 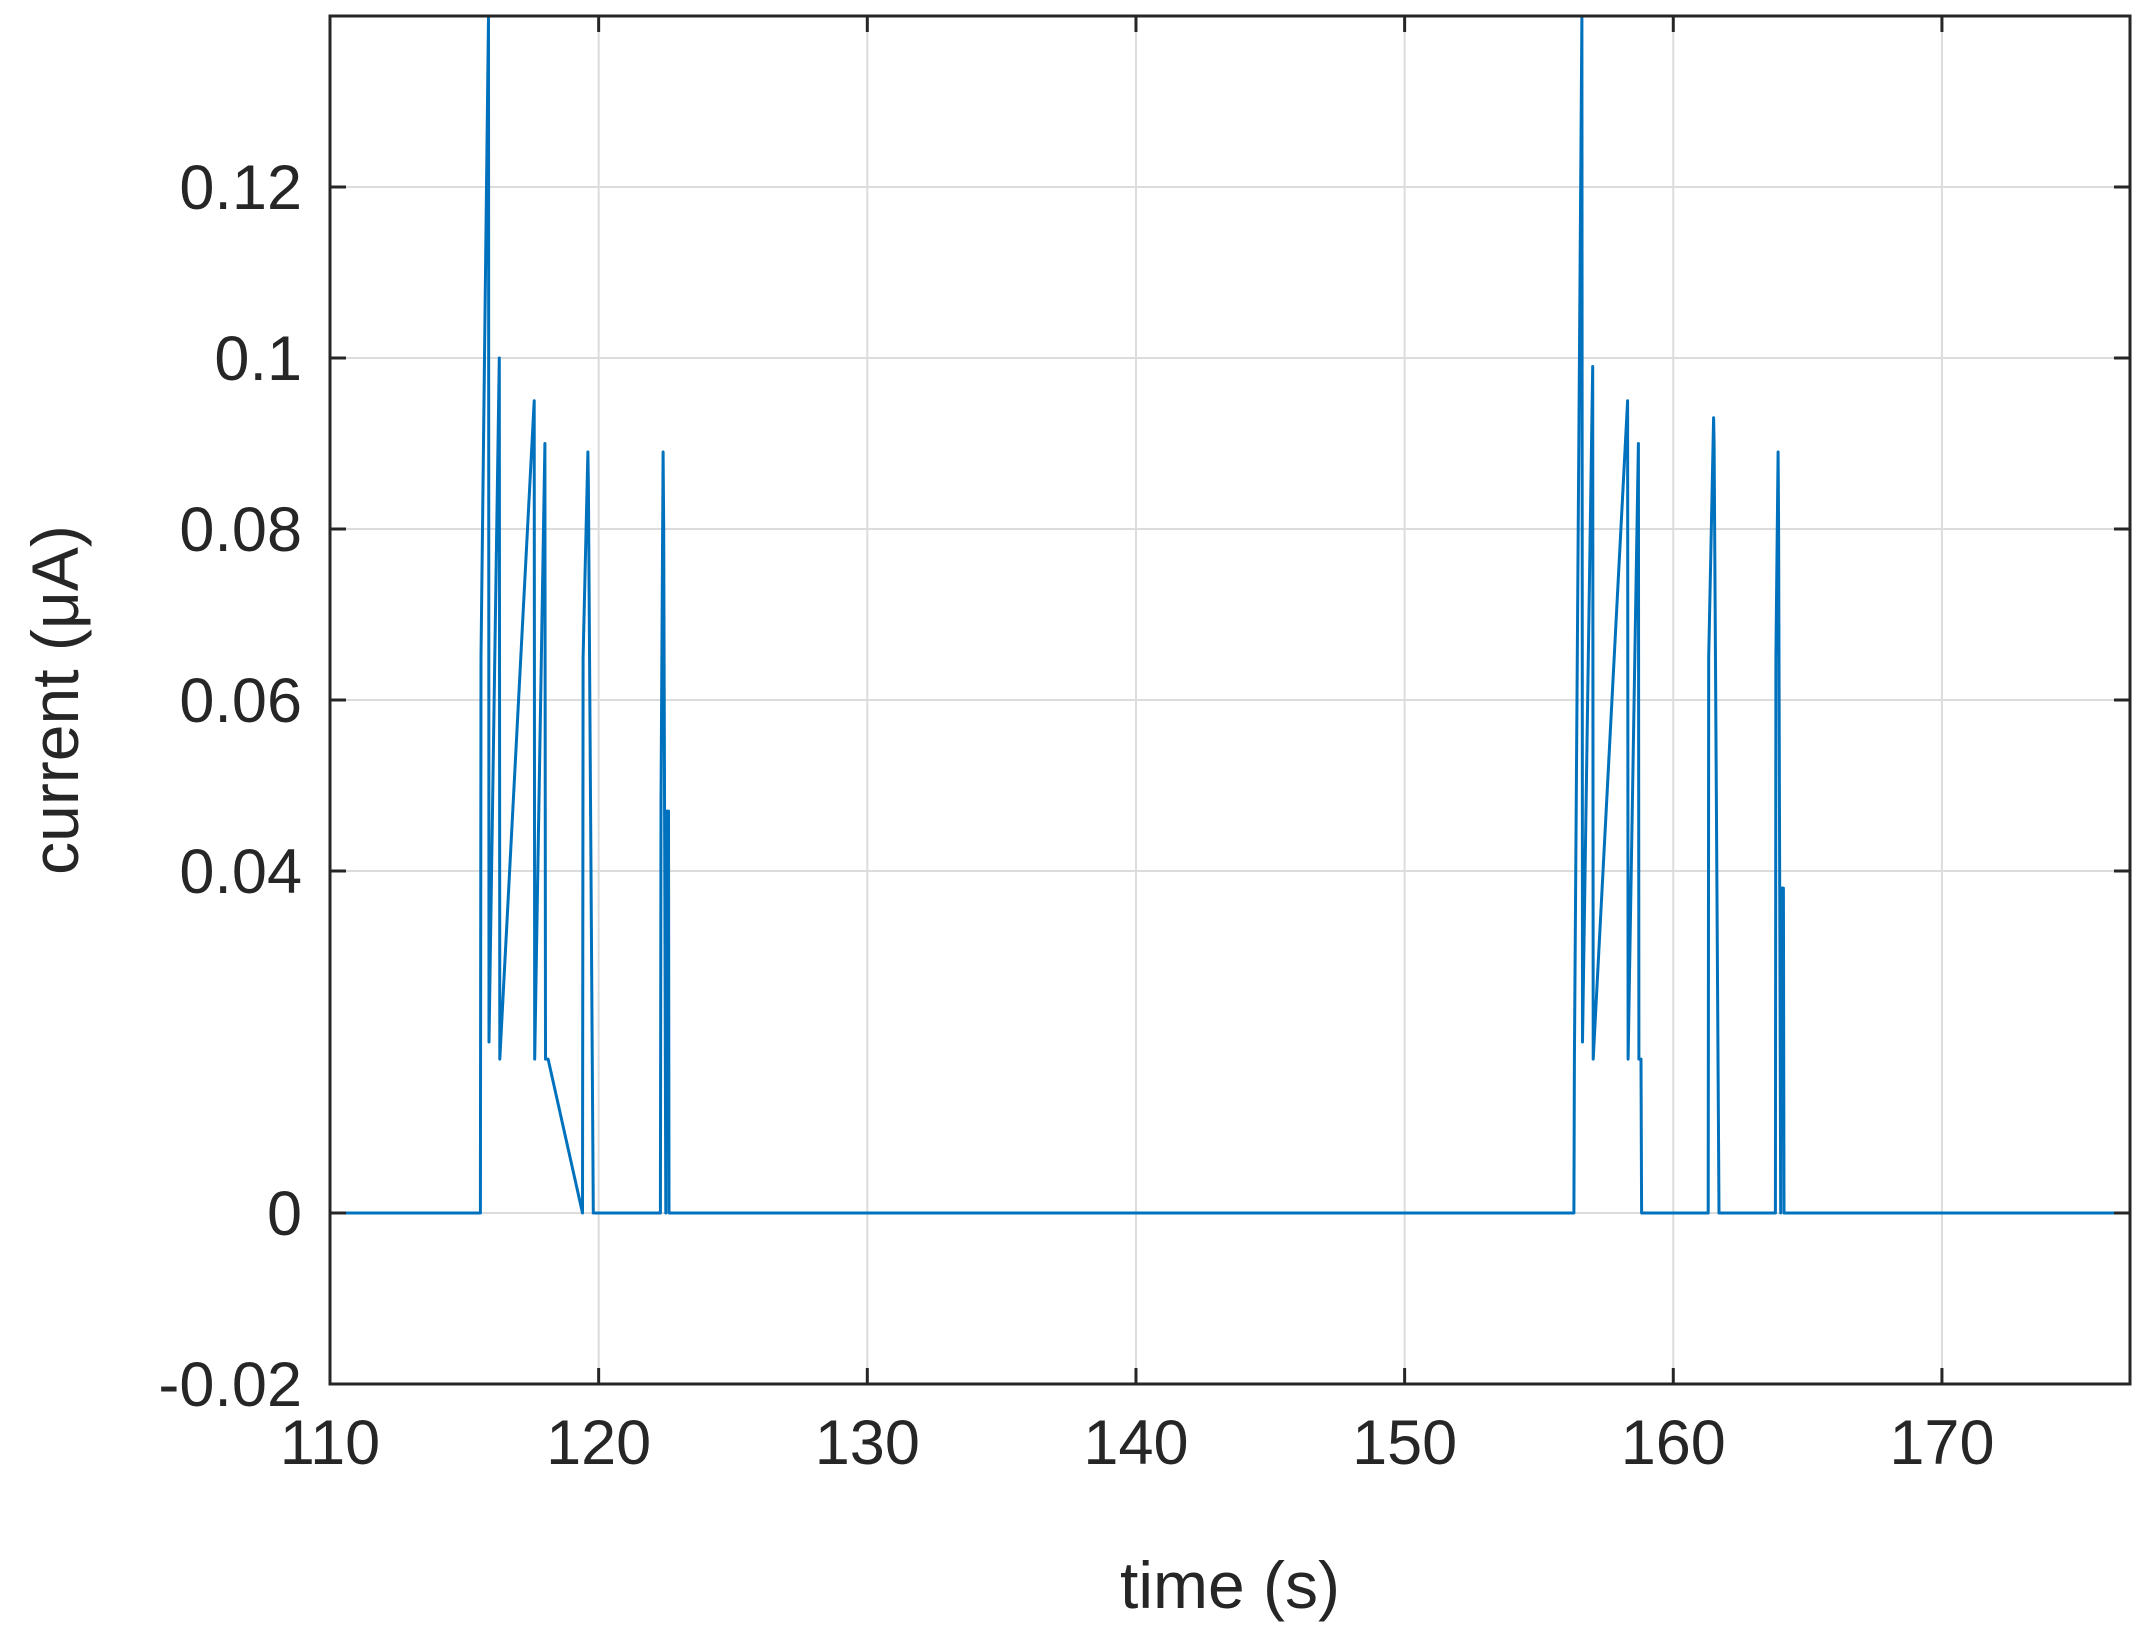 I want to click on x-tick-label: 130, so click(x=867, y=1443).